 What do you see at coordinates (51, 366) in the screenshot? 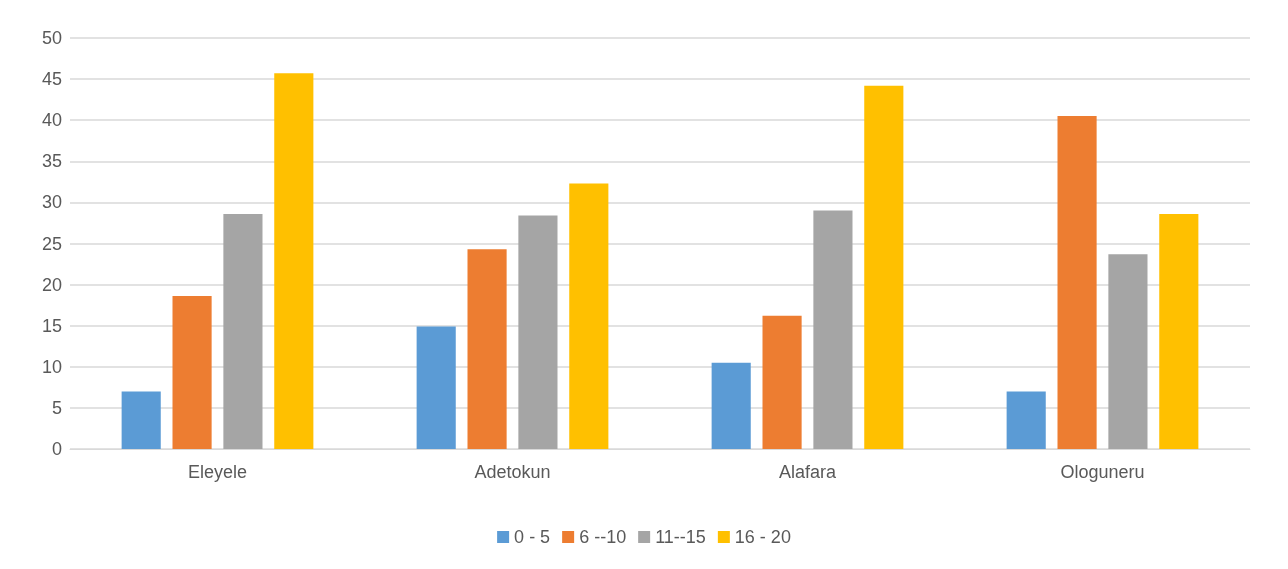
I see `y-tick-label: 10` at bounding box center [51, 366].